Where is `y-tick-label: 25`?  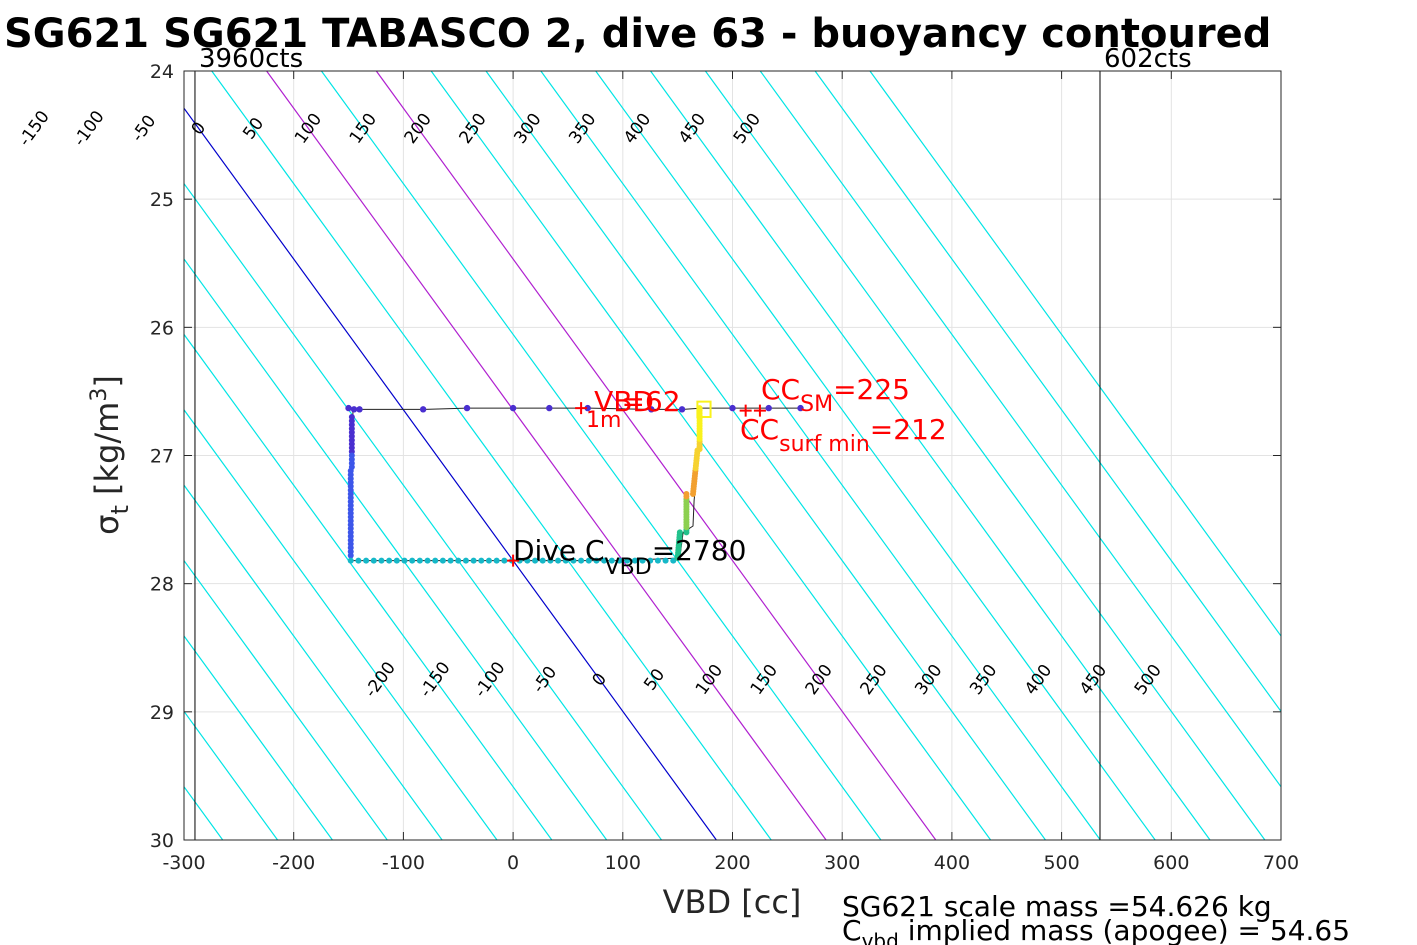 y-tick-label: 25 is located at coordinates (162, 200).